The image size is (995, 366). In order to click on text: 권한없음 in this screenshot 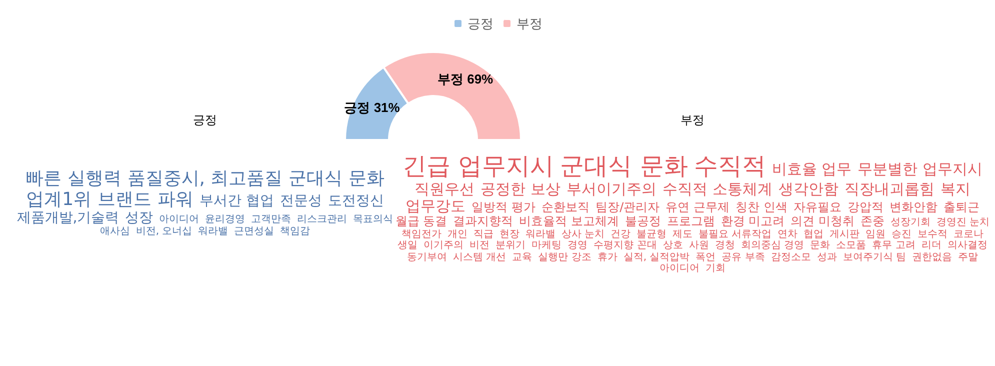, I will do `click(932, 258)`.